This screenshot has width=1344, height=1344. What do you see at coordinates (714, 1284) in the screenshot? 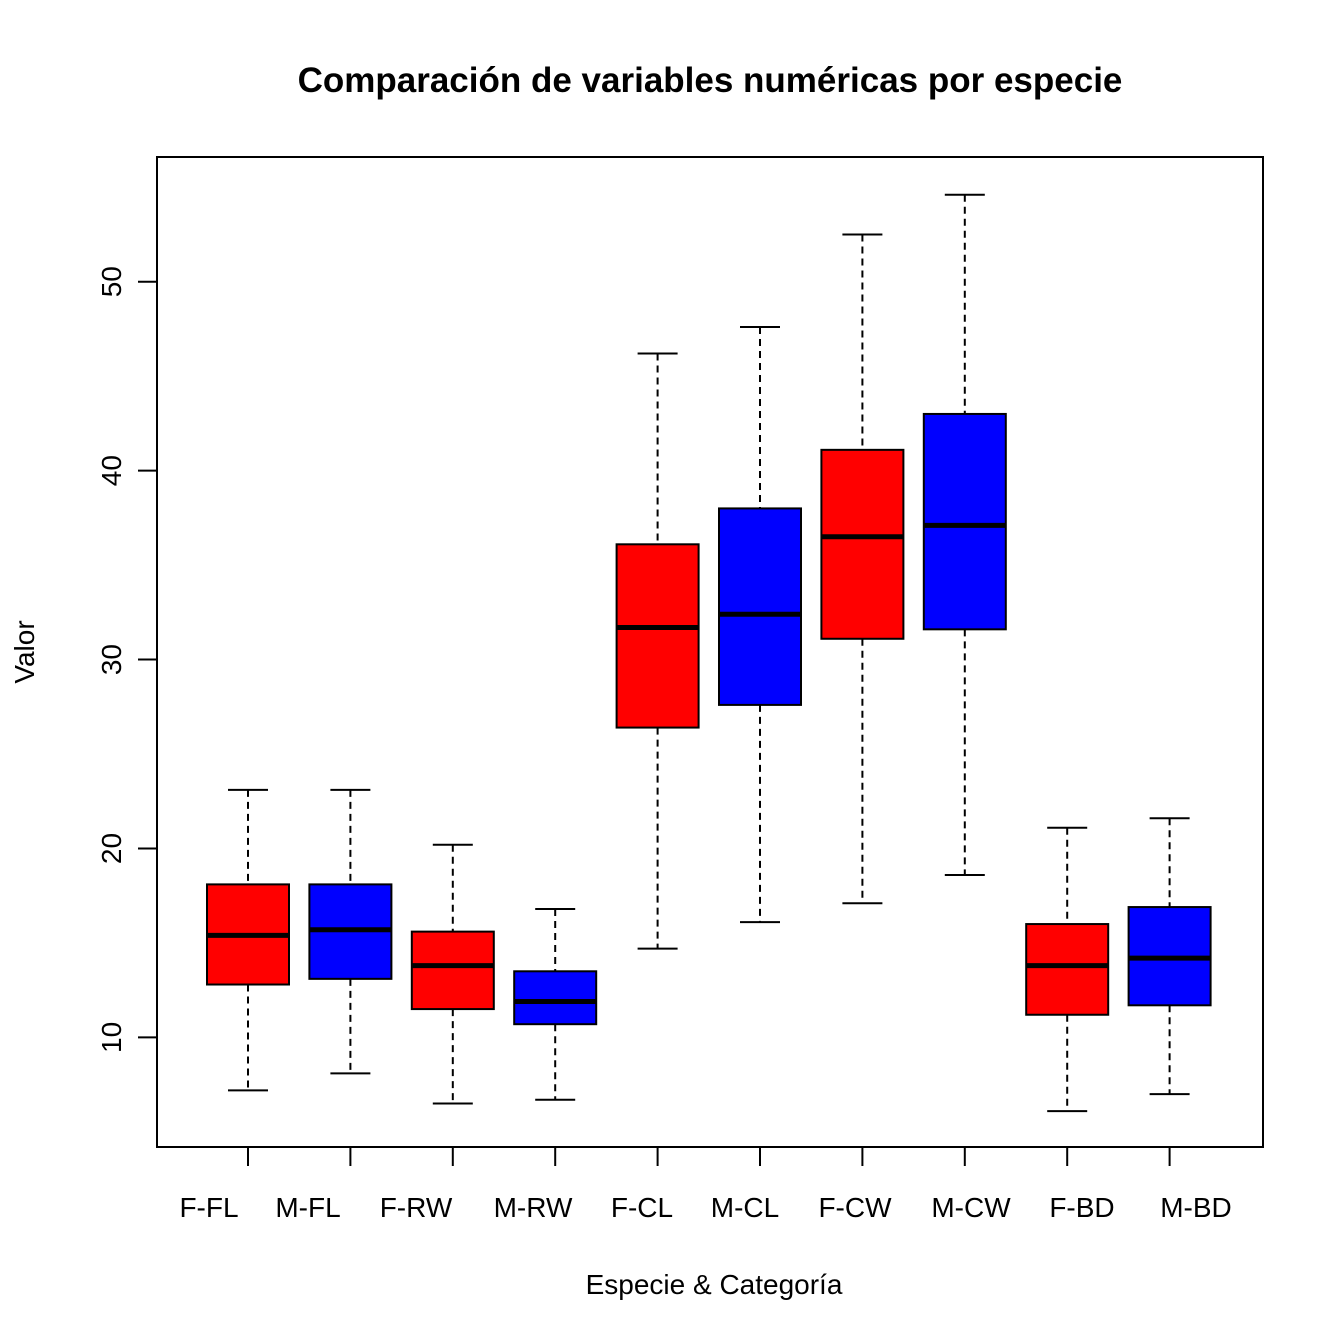
I see `x-axis-title: Especie & Categoría` at bounding box center [714, 1284].